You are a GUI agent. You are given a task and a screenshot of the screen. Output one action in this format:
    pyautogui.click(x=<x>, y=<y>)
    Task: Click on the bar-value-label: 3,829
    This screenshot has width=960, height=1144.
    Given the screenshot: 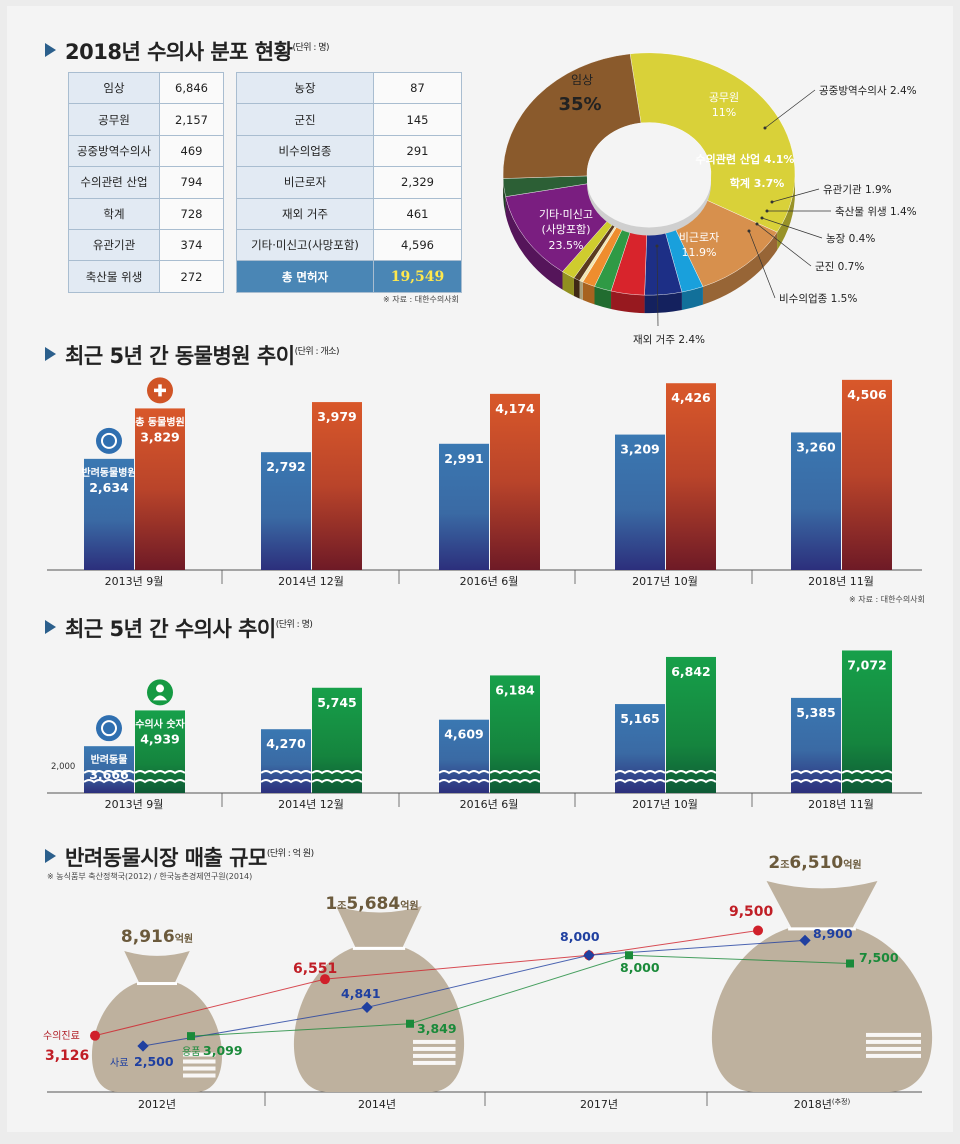 What is the action you would take?
    pyautogui.click(x=160, y=436)
    